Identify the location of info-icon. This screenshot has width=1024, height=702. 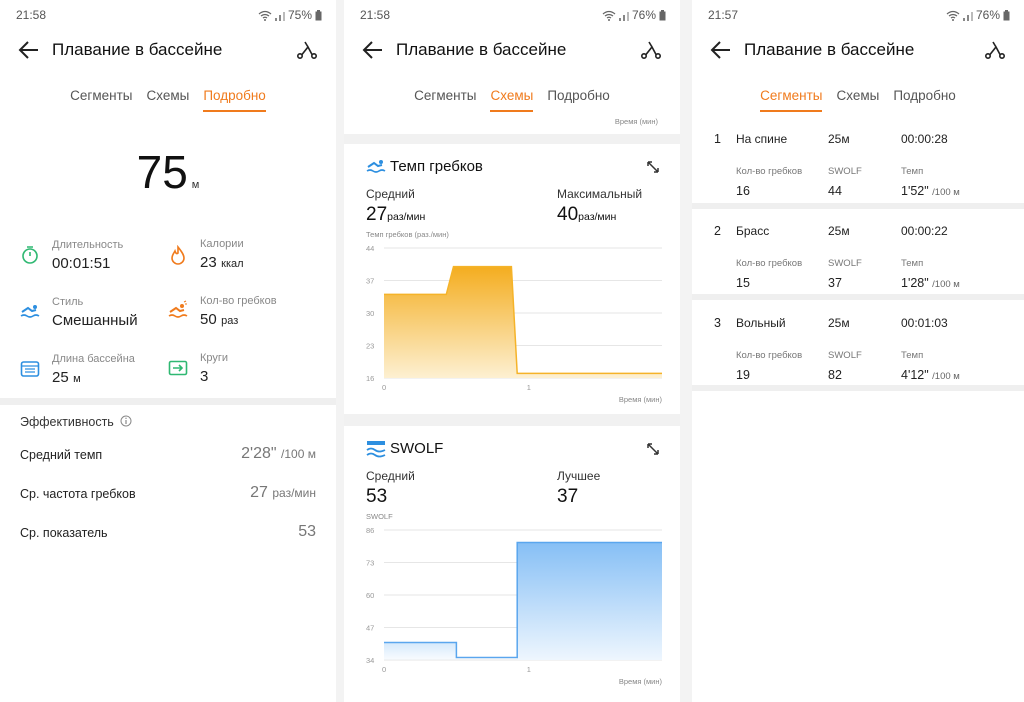
(126, 421).